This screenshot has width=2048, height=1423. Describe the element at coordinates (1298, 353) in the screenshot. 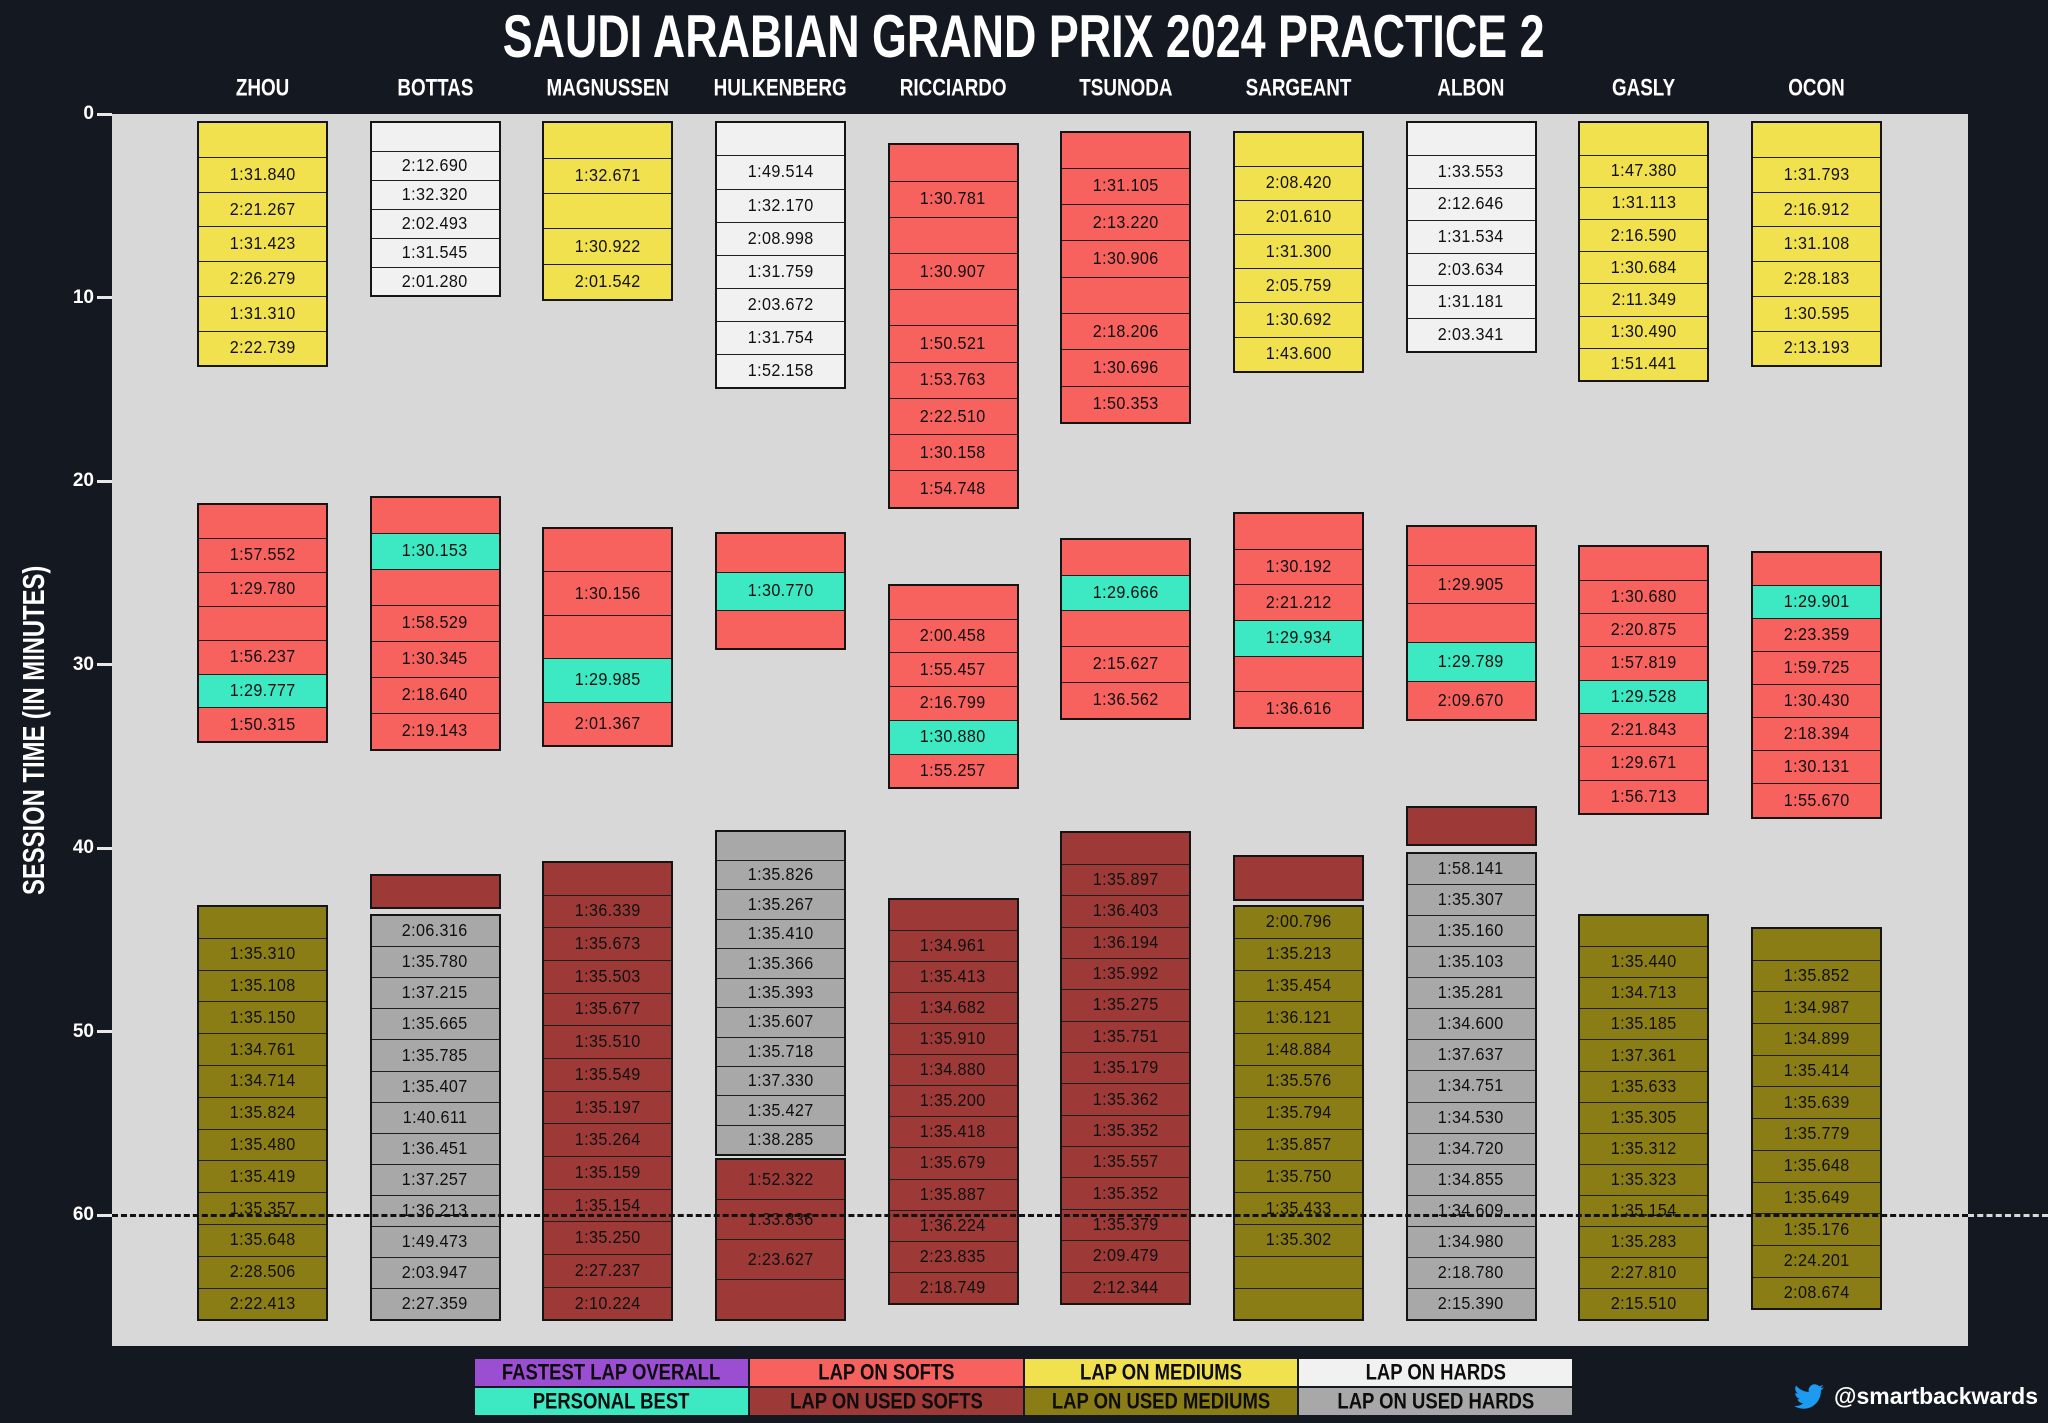

I see `lap-time: 1:43.600` at that location.